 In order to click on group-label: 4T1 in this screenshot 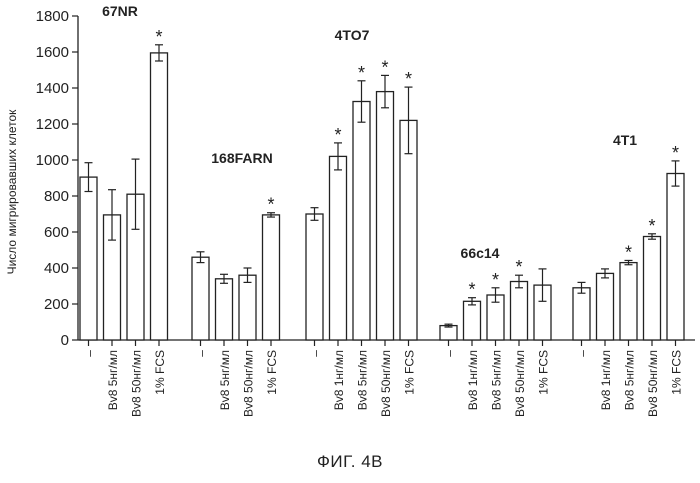, I will do `click(625, 140)`.